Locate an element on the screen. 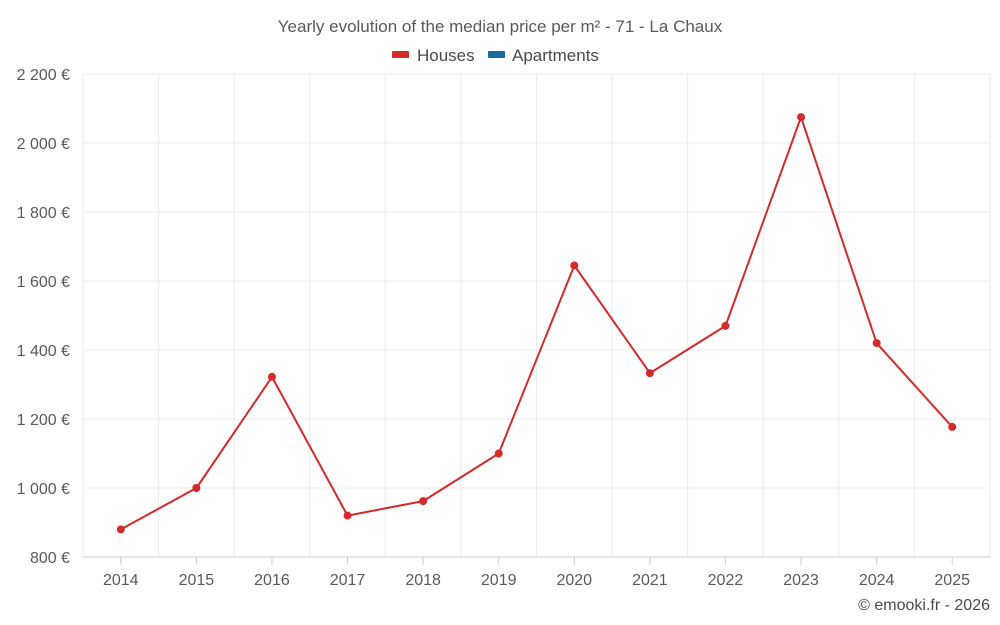 This screenshot has height=625, width=1000. x-tick-label: 2014 is located at coordinates (121, 580).